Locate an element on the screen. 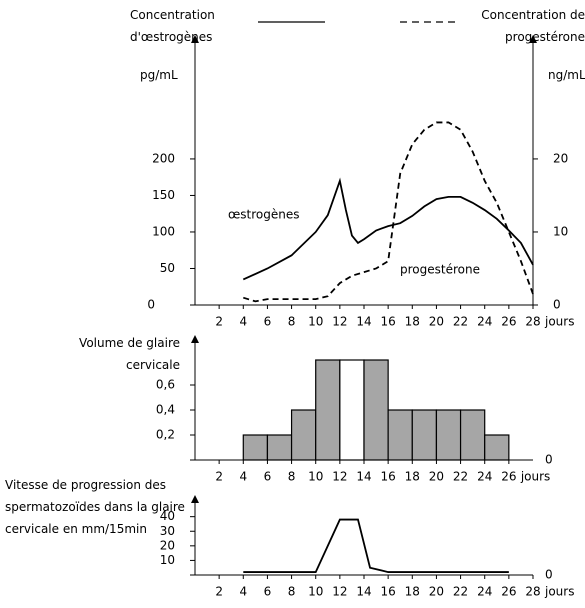 The image size is (585, 608). annotation: œstrogènes is located at coordinates (263, 215).